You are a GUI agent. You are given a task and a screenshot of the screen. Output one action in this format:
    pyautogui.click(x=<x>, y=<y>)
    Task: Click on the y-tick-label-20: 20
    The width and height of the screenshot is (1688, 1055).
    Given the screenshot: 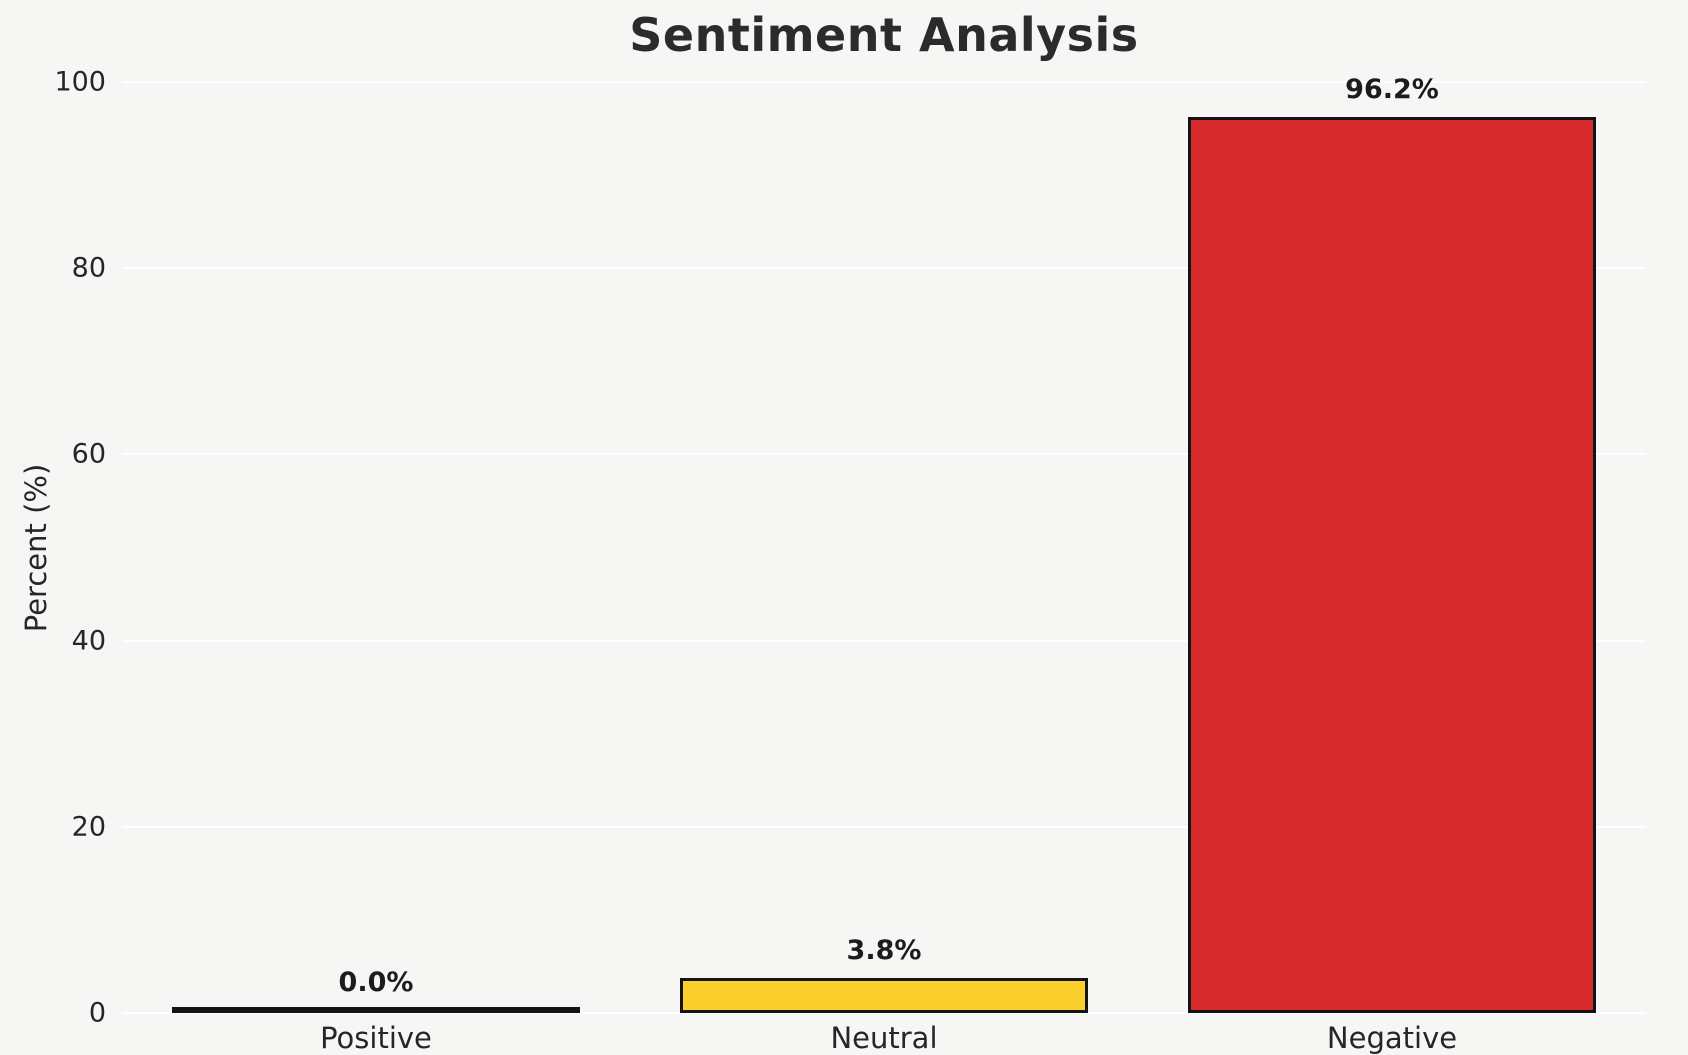 What is the action you would take?
    pyautogui.click(x=88, y=827)
    